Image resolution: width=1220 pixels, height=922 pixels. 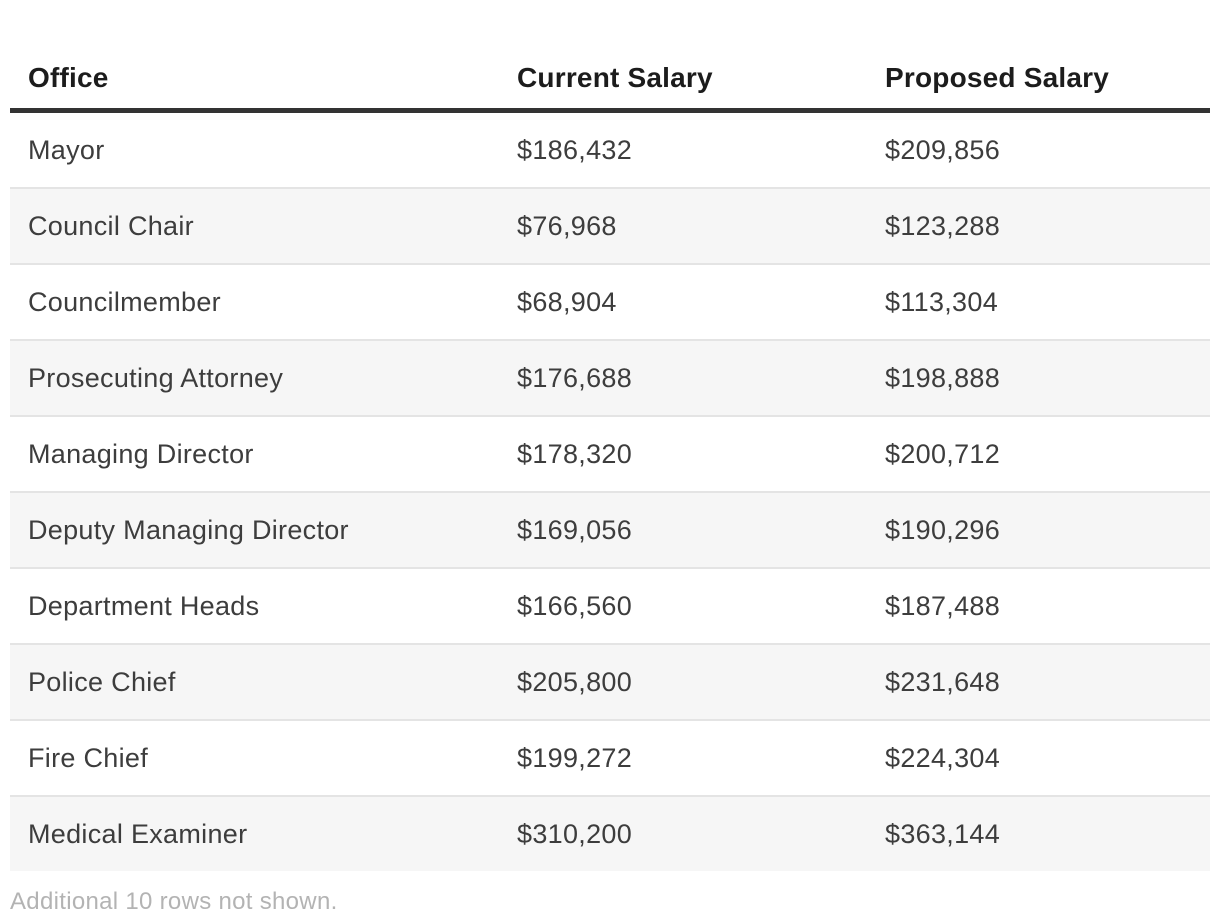 What do you see at coordinates (943, 834) in the screenshot?
I see `proposed-salary-cell: $363,144` at bounding box center [943, 834].